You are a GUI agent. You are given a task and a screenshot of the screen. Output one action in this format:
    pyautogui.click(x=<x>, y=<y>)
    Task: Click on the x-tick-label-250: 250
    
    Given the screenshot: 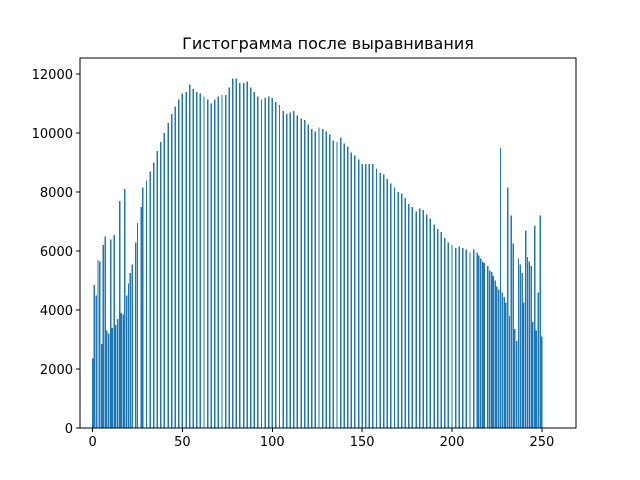 What is the action you would take?
    pyautogui.click(x=541, y=442)
    